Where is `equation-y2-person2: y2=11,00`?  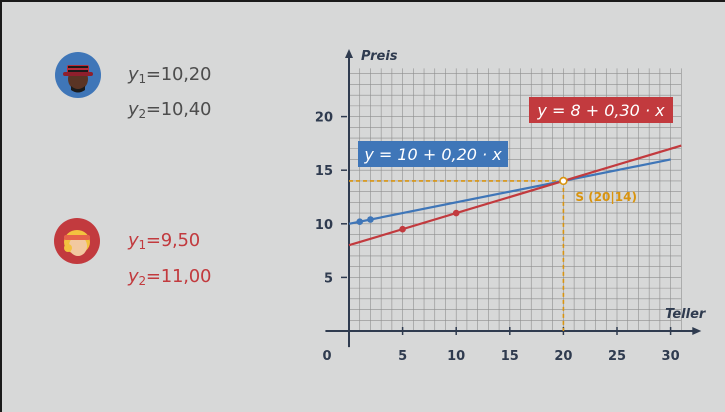 equation-y2-person2: y2=11,00 is located at coordinates (170, 277).